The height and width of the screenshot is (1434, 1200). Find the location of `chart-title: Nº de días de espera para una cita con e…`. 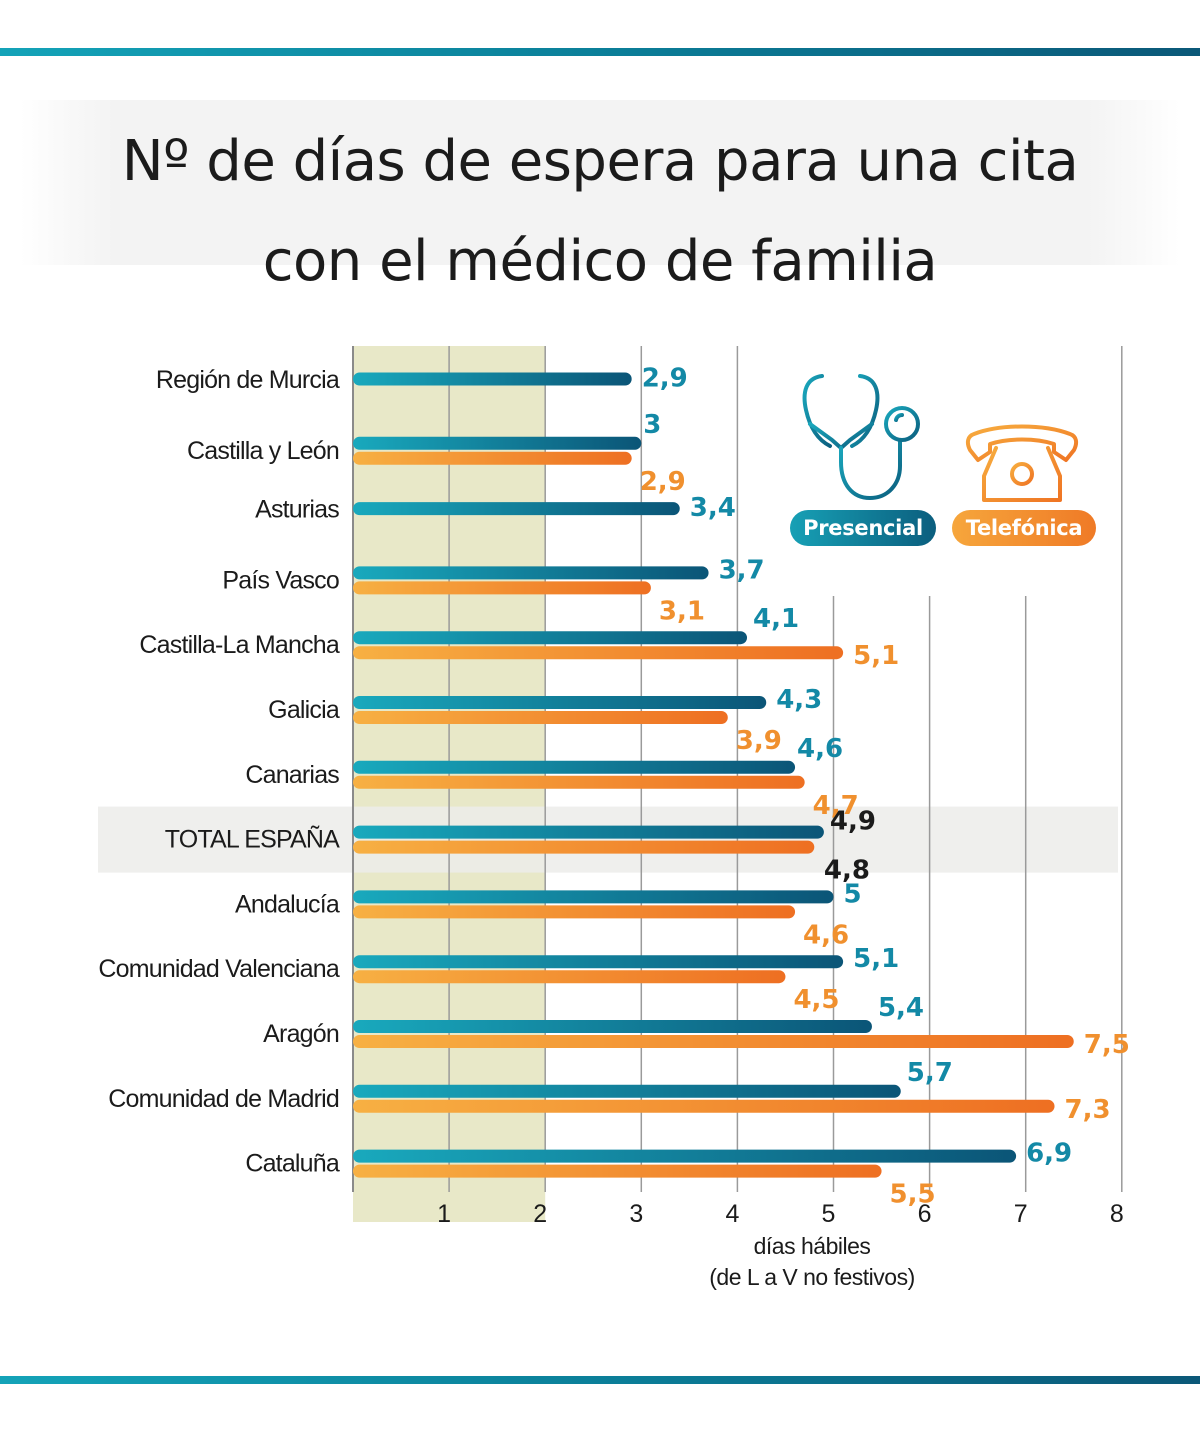

chart-title: Nº de días de espera para una cita con e… is located at coordinates (600, 212).